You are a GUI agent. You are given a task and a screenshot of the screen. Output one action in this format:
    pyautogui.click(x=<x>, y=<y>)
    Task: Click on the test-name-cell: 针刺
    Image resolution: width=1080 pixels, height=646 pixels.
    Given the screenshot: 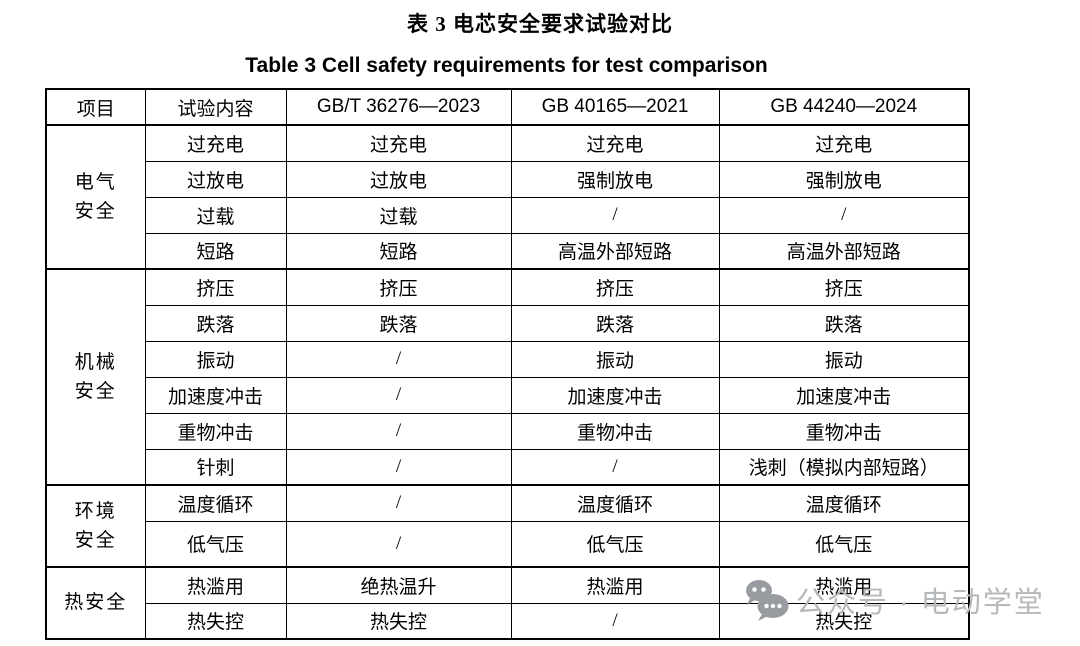 What is the action you would take?
    pyautogui.click(x=215, y=467)
    